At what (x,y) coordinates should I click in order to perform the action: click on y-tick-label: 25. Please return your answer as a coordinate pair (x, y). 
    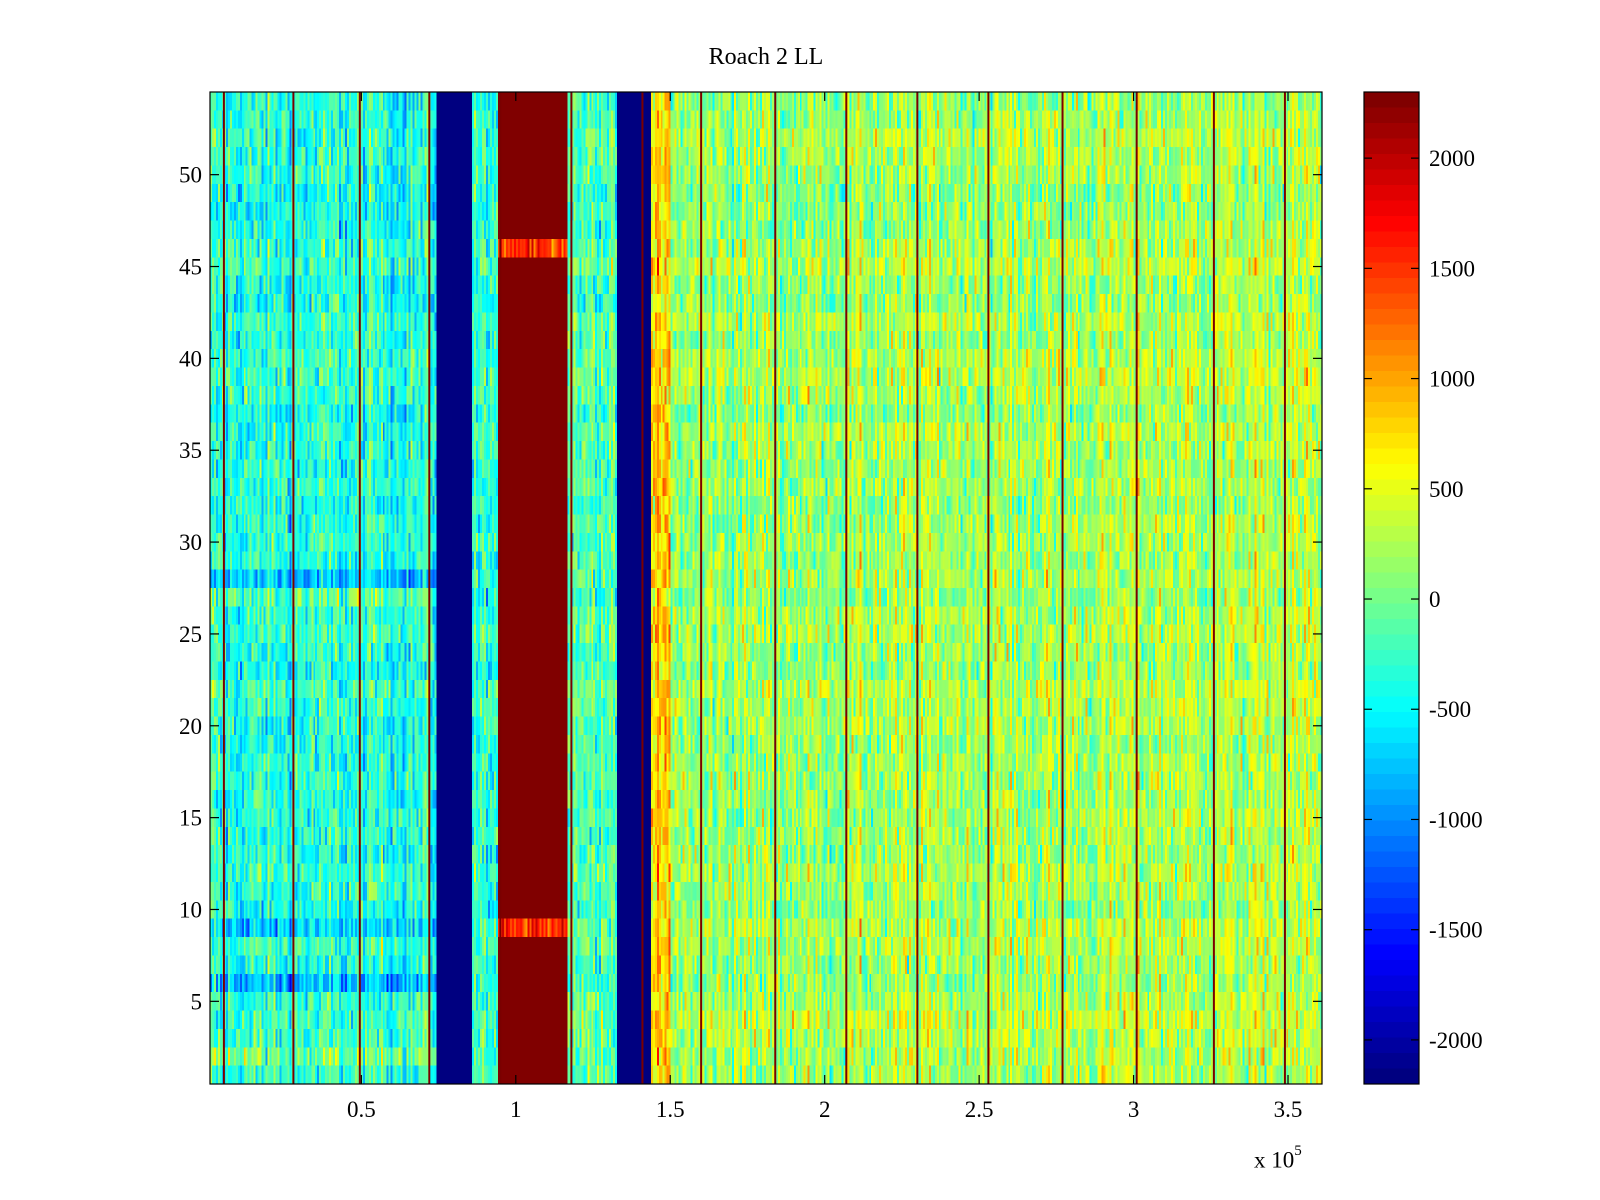
    Looking at the image, I should click on (190, 634).